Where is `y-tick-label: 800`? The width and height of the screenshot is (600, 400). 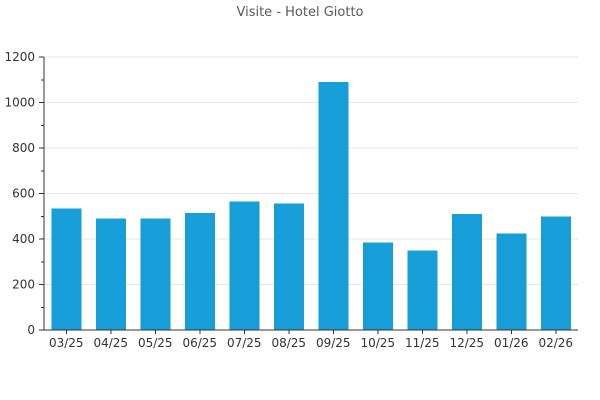
y-tick-label: 800 is located at coordinates (23, 148).